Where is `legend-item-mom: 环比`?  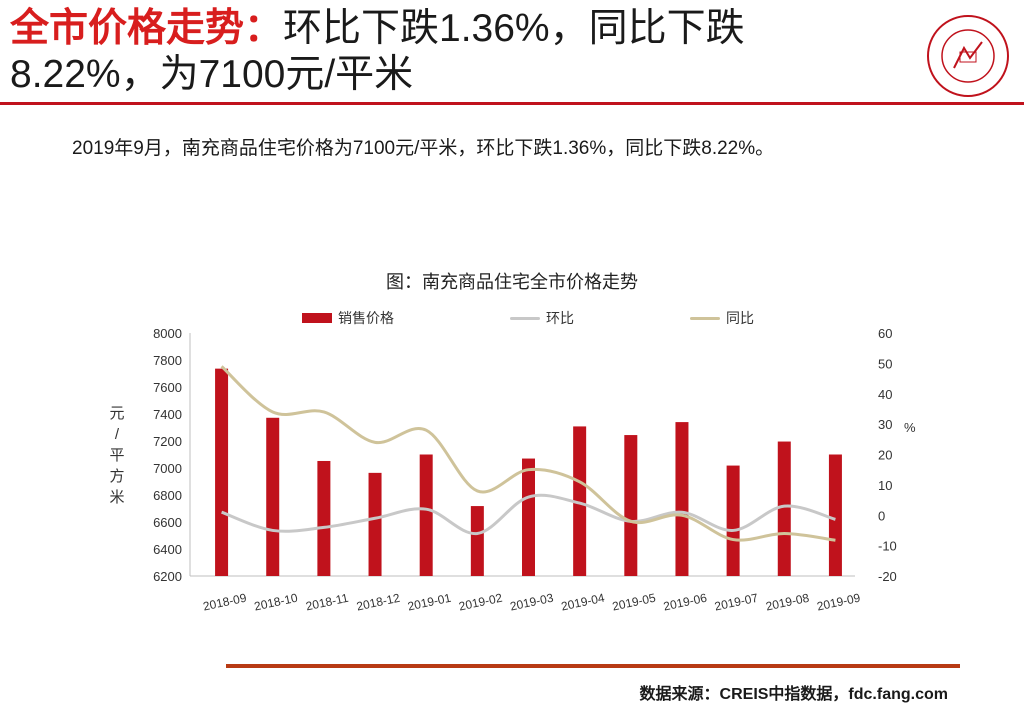
legend-item-mom: 环比 is located at coordinates (542, 318).